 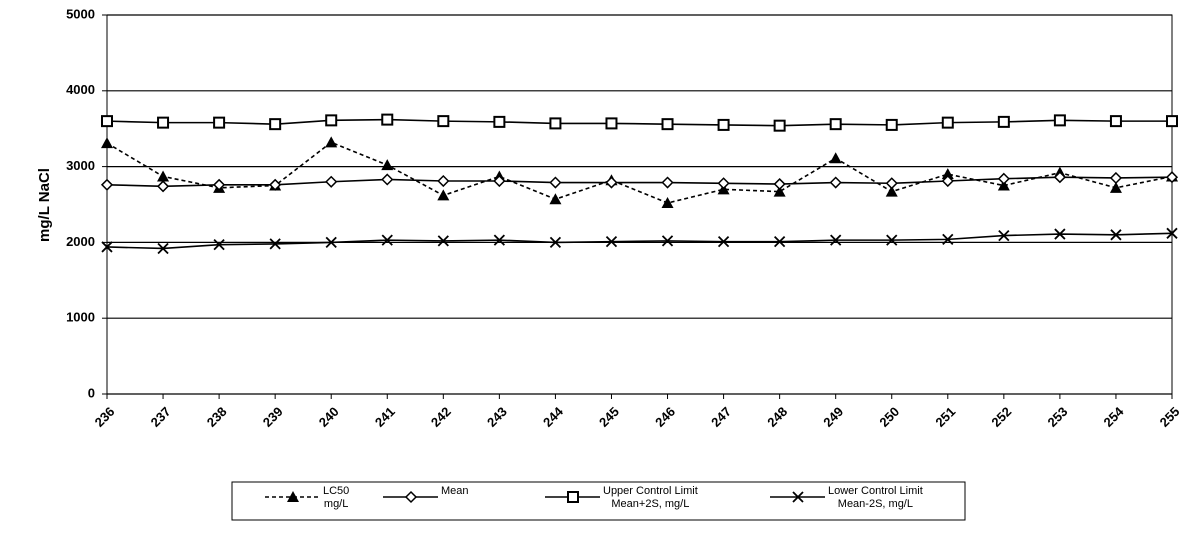 I want to click on legend-label: Mean, so click(x=455, y=491).